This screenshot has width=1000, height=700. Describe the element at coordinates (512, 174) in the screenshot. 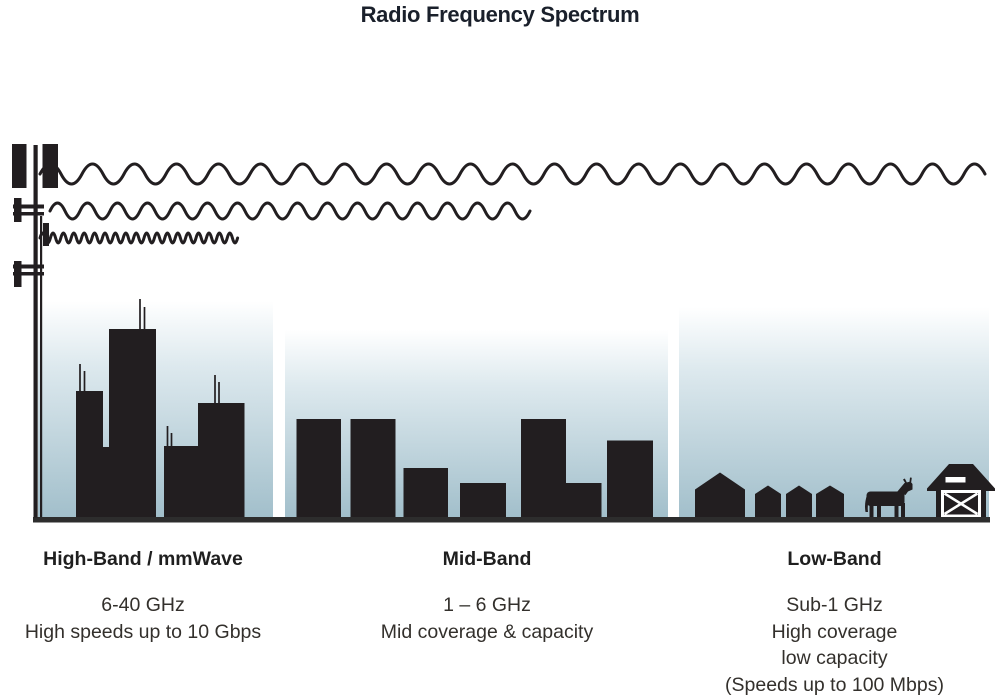

I see `low-frequency-wave-icon` at that location.